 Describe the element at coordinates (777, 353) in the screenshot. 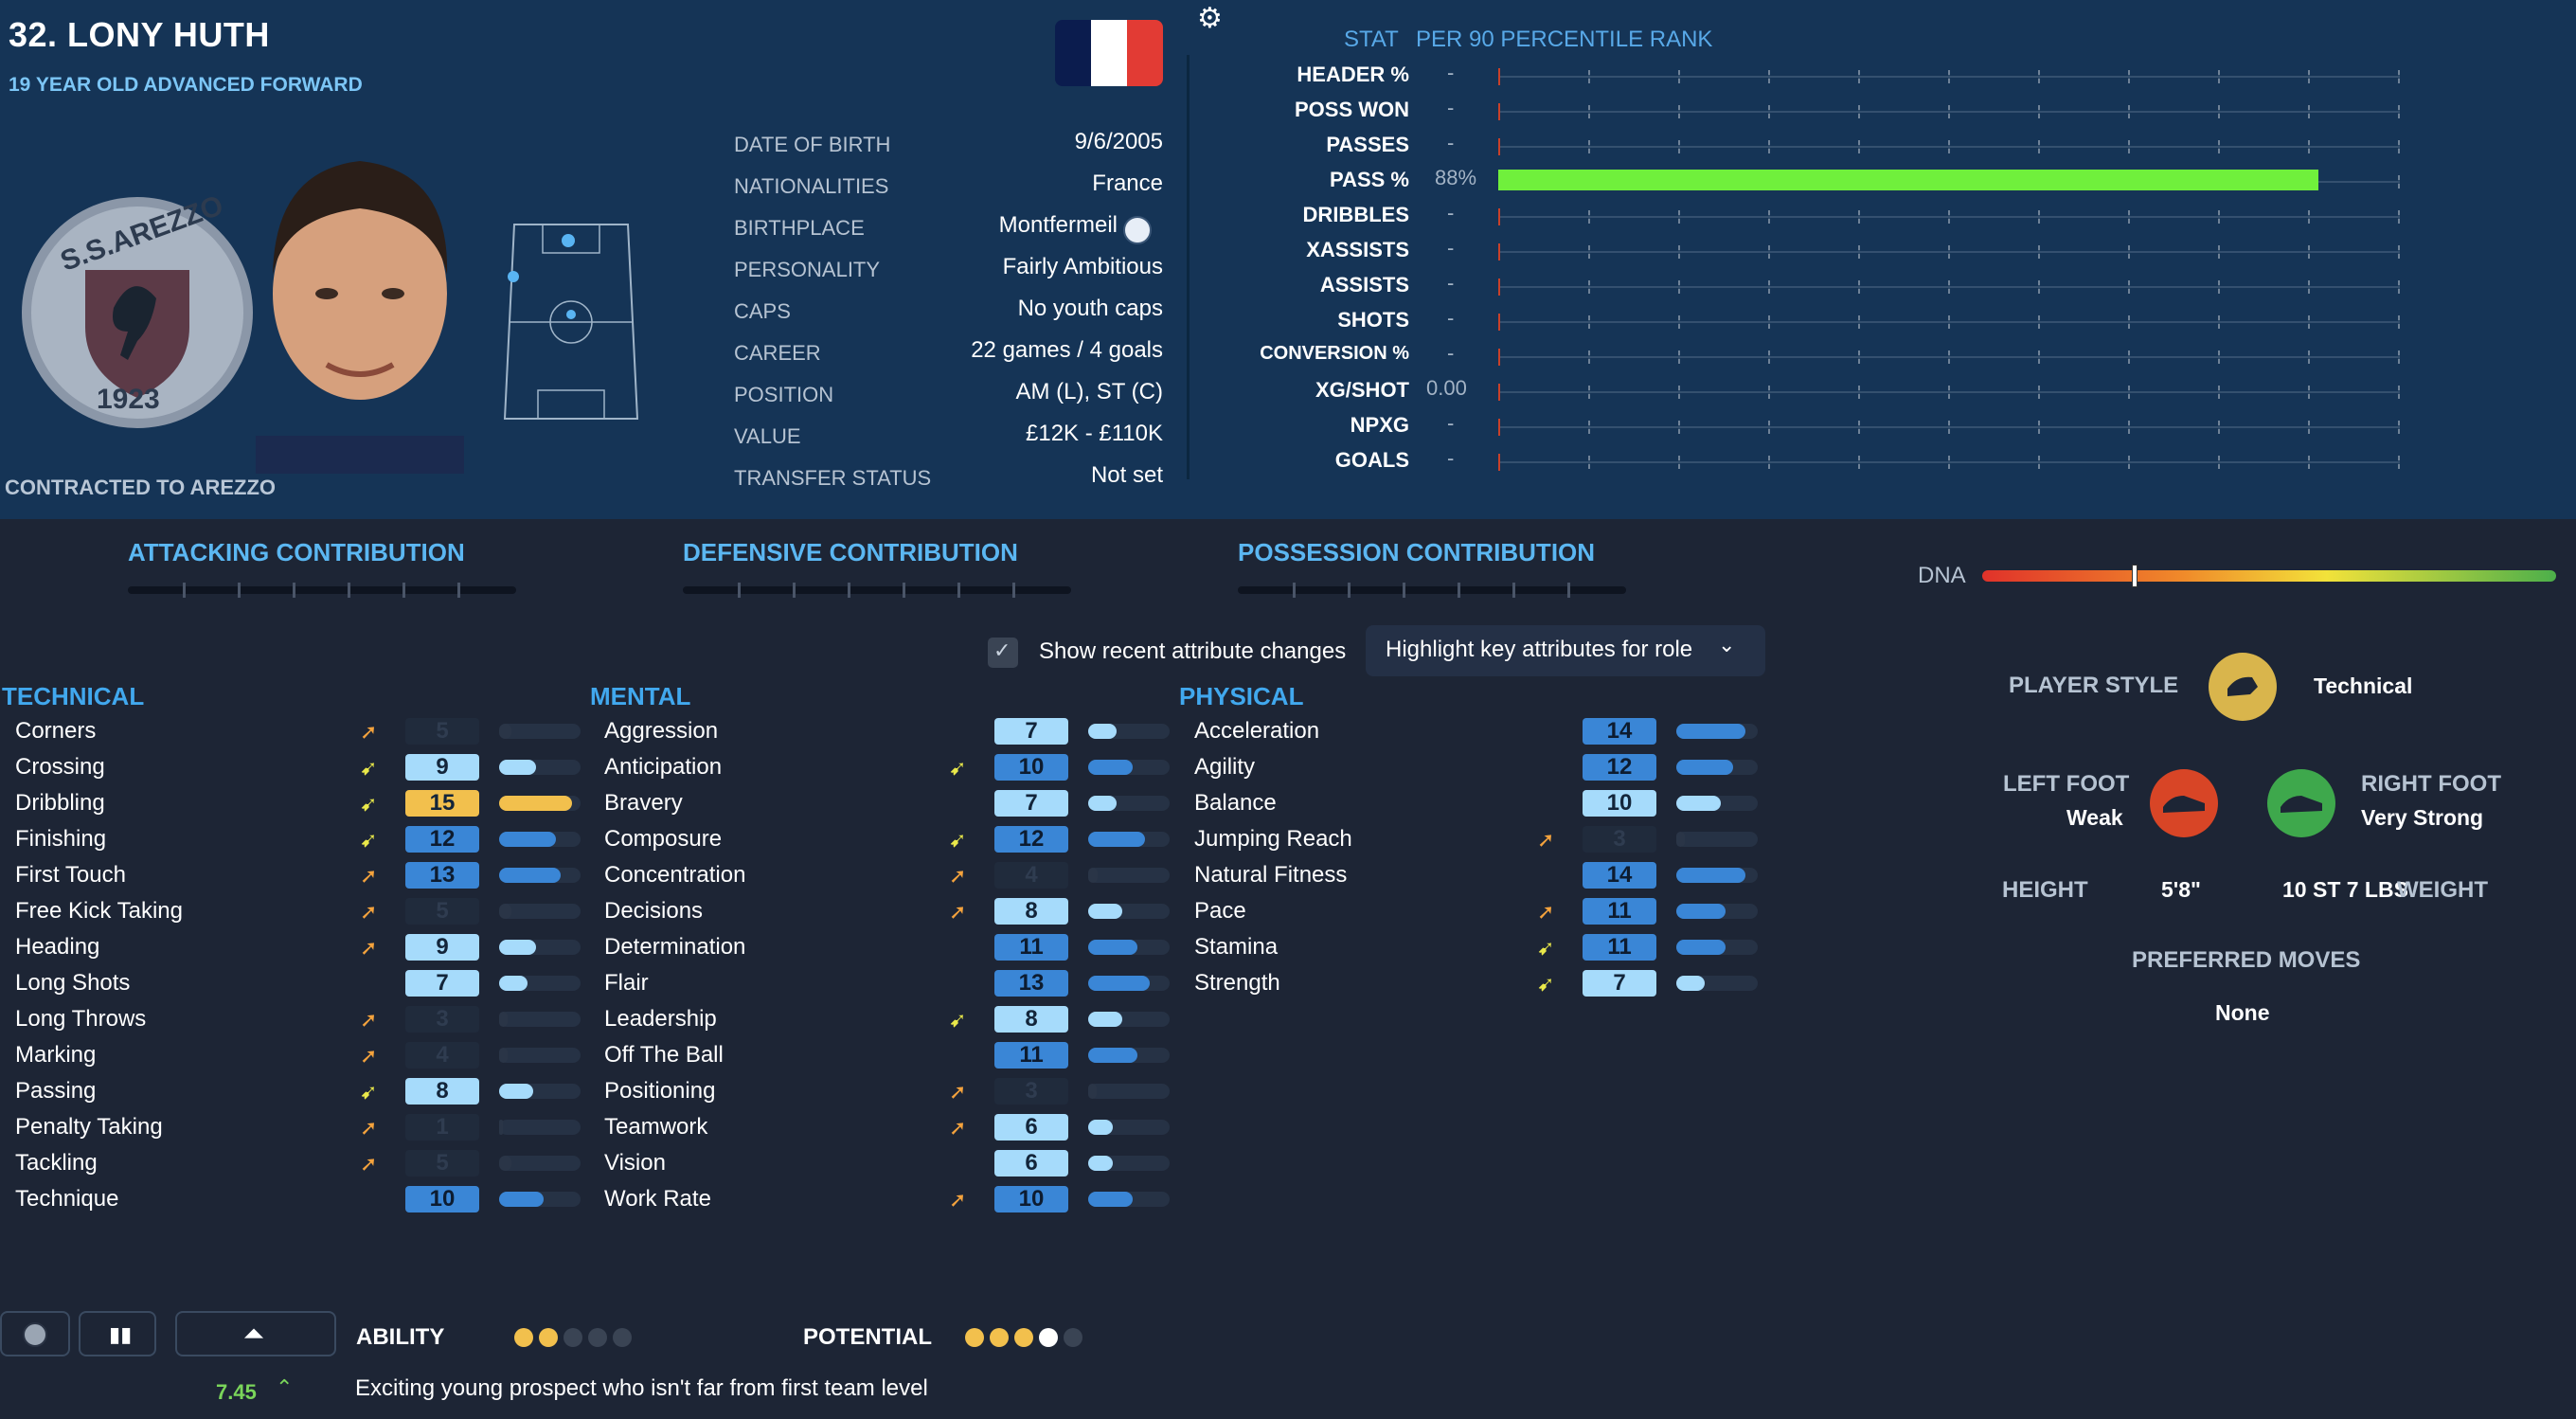

I see `info-label: CAREER` at that location.